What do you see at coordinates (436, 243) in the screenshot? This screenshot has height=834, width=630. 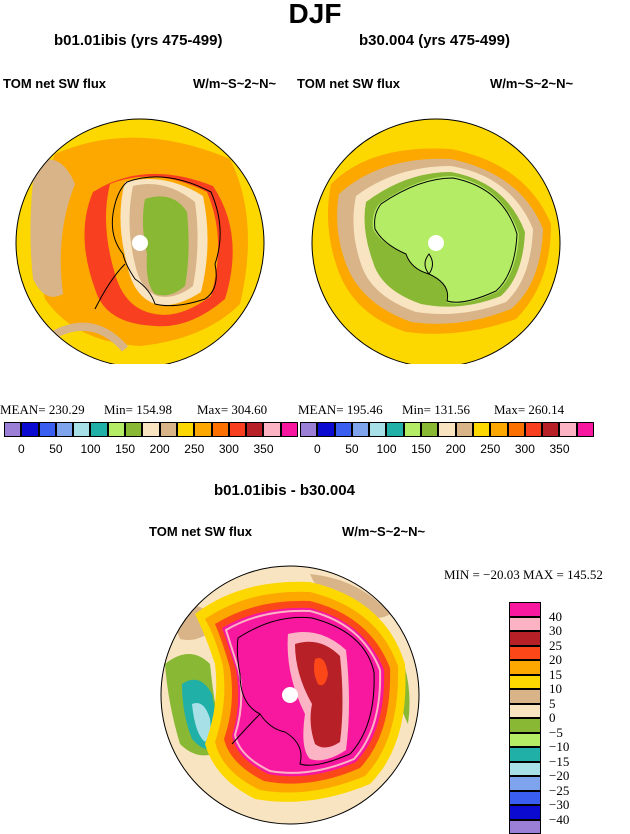 I see `panel2-pole-hole` at bounding box center [436, 243].